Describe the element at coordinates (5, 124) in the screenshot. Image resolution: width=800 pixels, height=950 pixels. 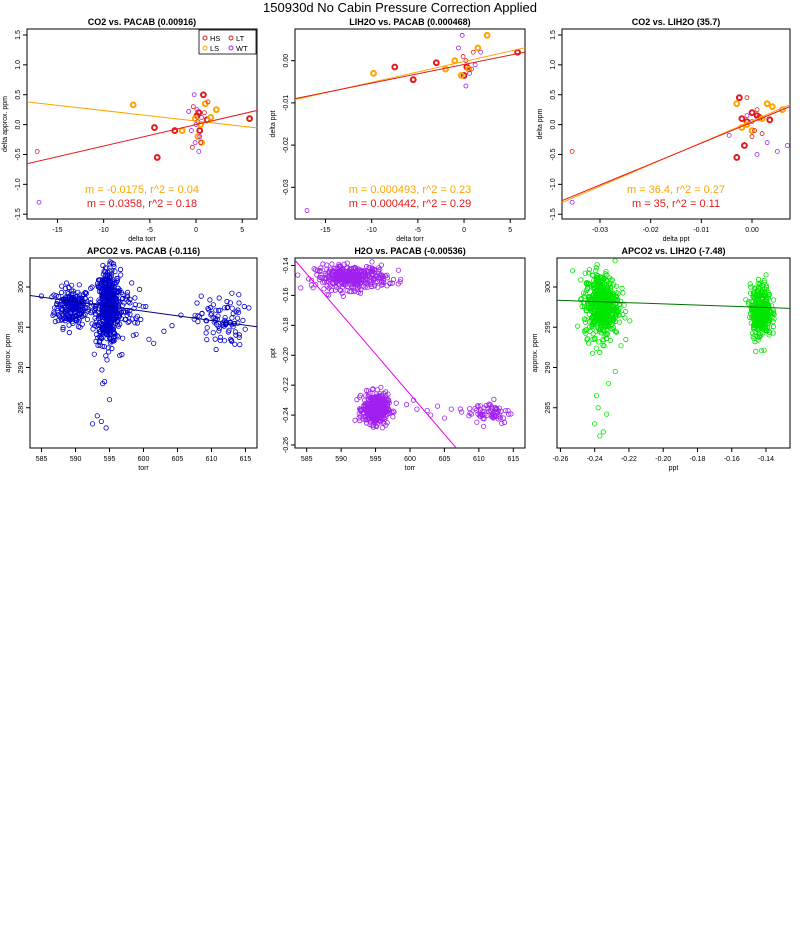
I see `y-axis-label: delta approx. ppm` at that location.